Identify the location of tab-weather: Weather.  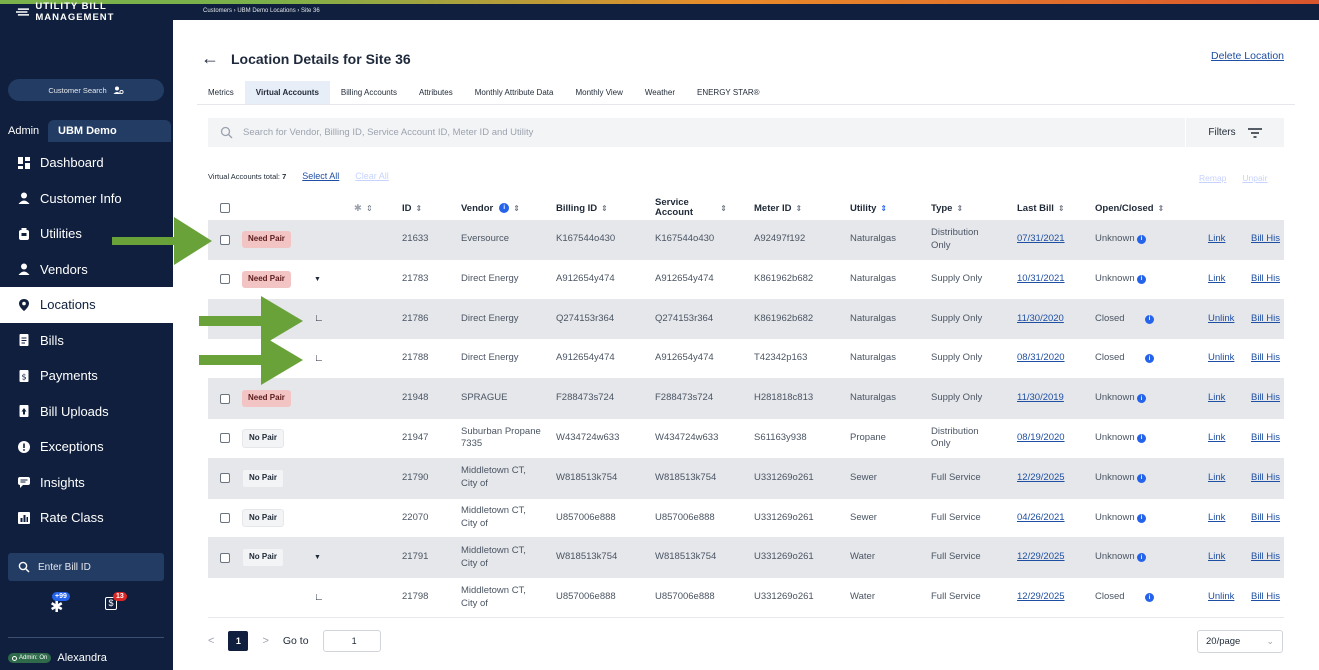
(659, 92).